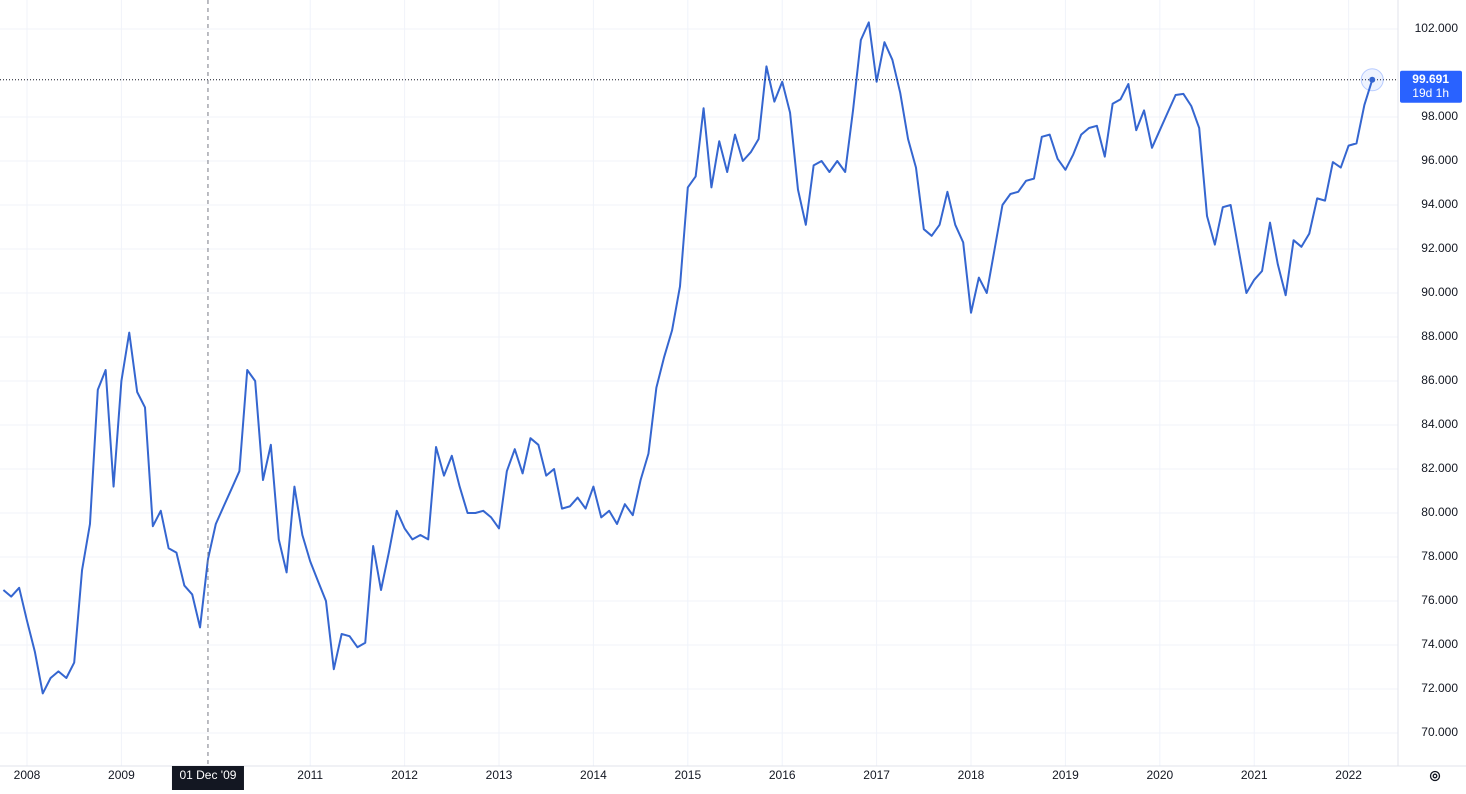  I want to click on y-tick-label: 82.000, so click(1439, 468).